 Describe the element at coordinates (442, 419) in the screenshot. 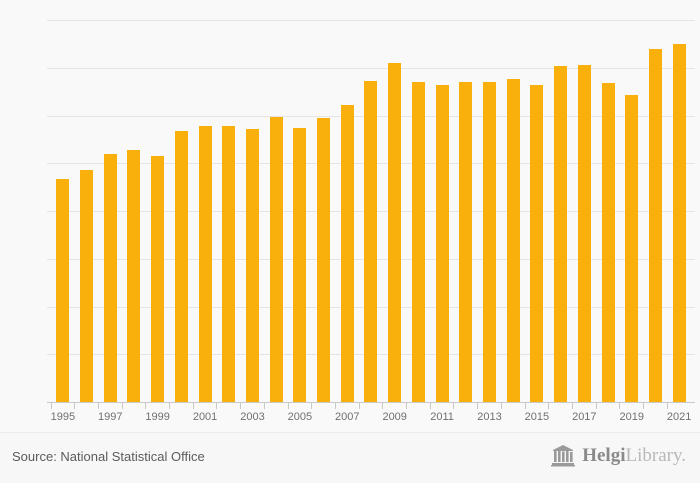

I see `x-label-slot: 2011` at that location.